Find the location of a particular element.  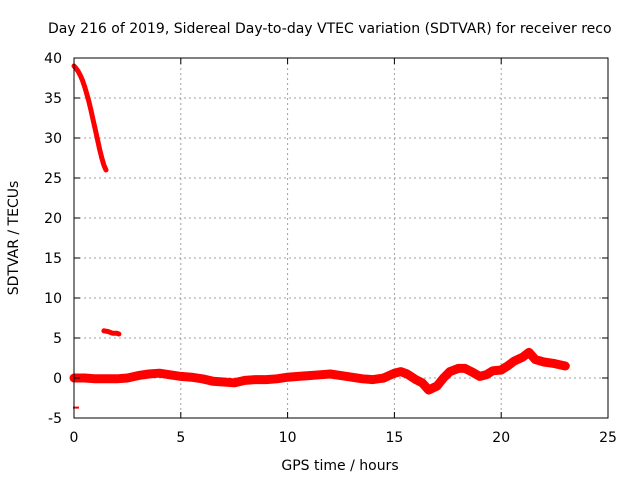

x-tick-label: 20 is located at coordinates (501, 438).